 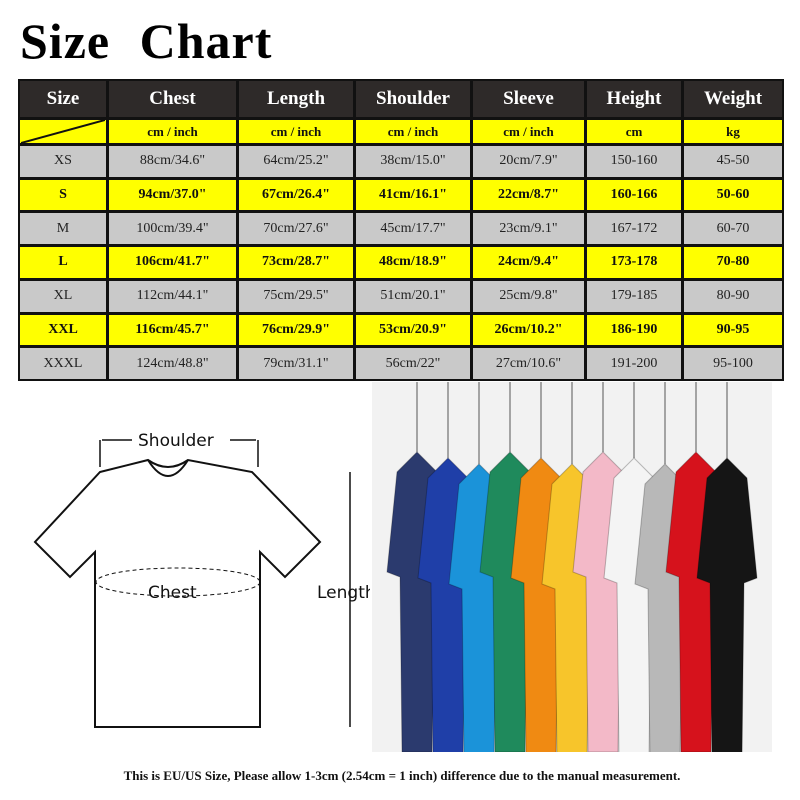 What do you see at coordinates (413, 262) in the screenshot?
I see `table-cell: 48cm/18.9"` at bounding box center [413, 262].